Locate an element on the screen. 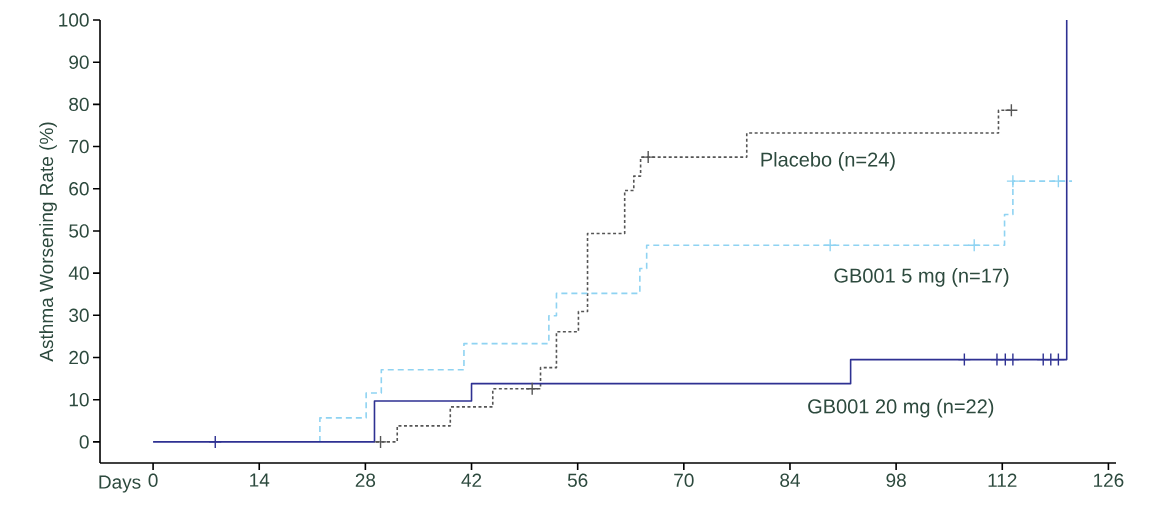 The height and width of the screenshot is (505, 1153). y-tick-label: 10 is located at coordinates (79, 399).